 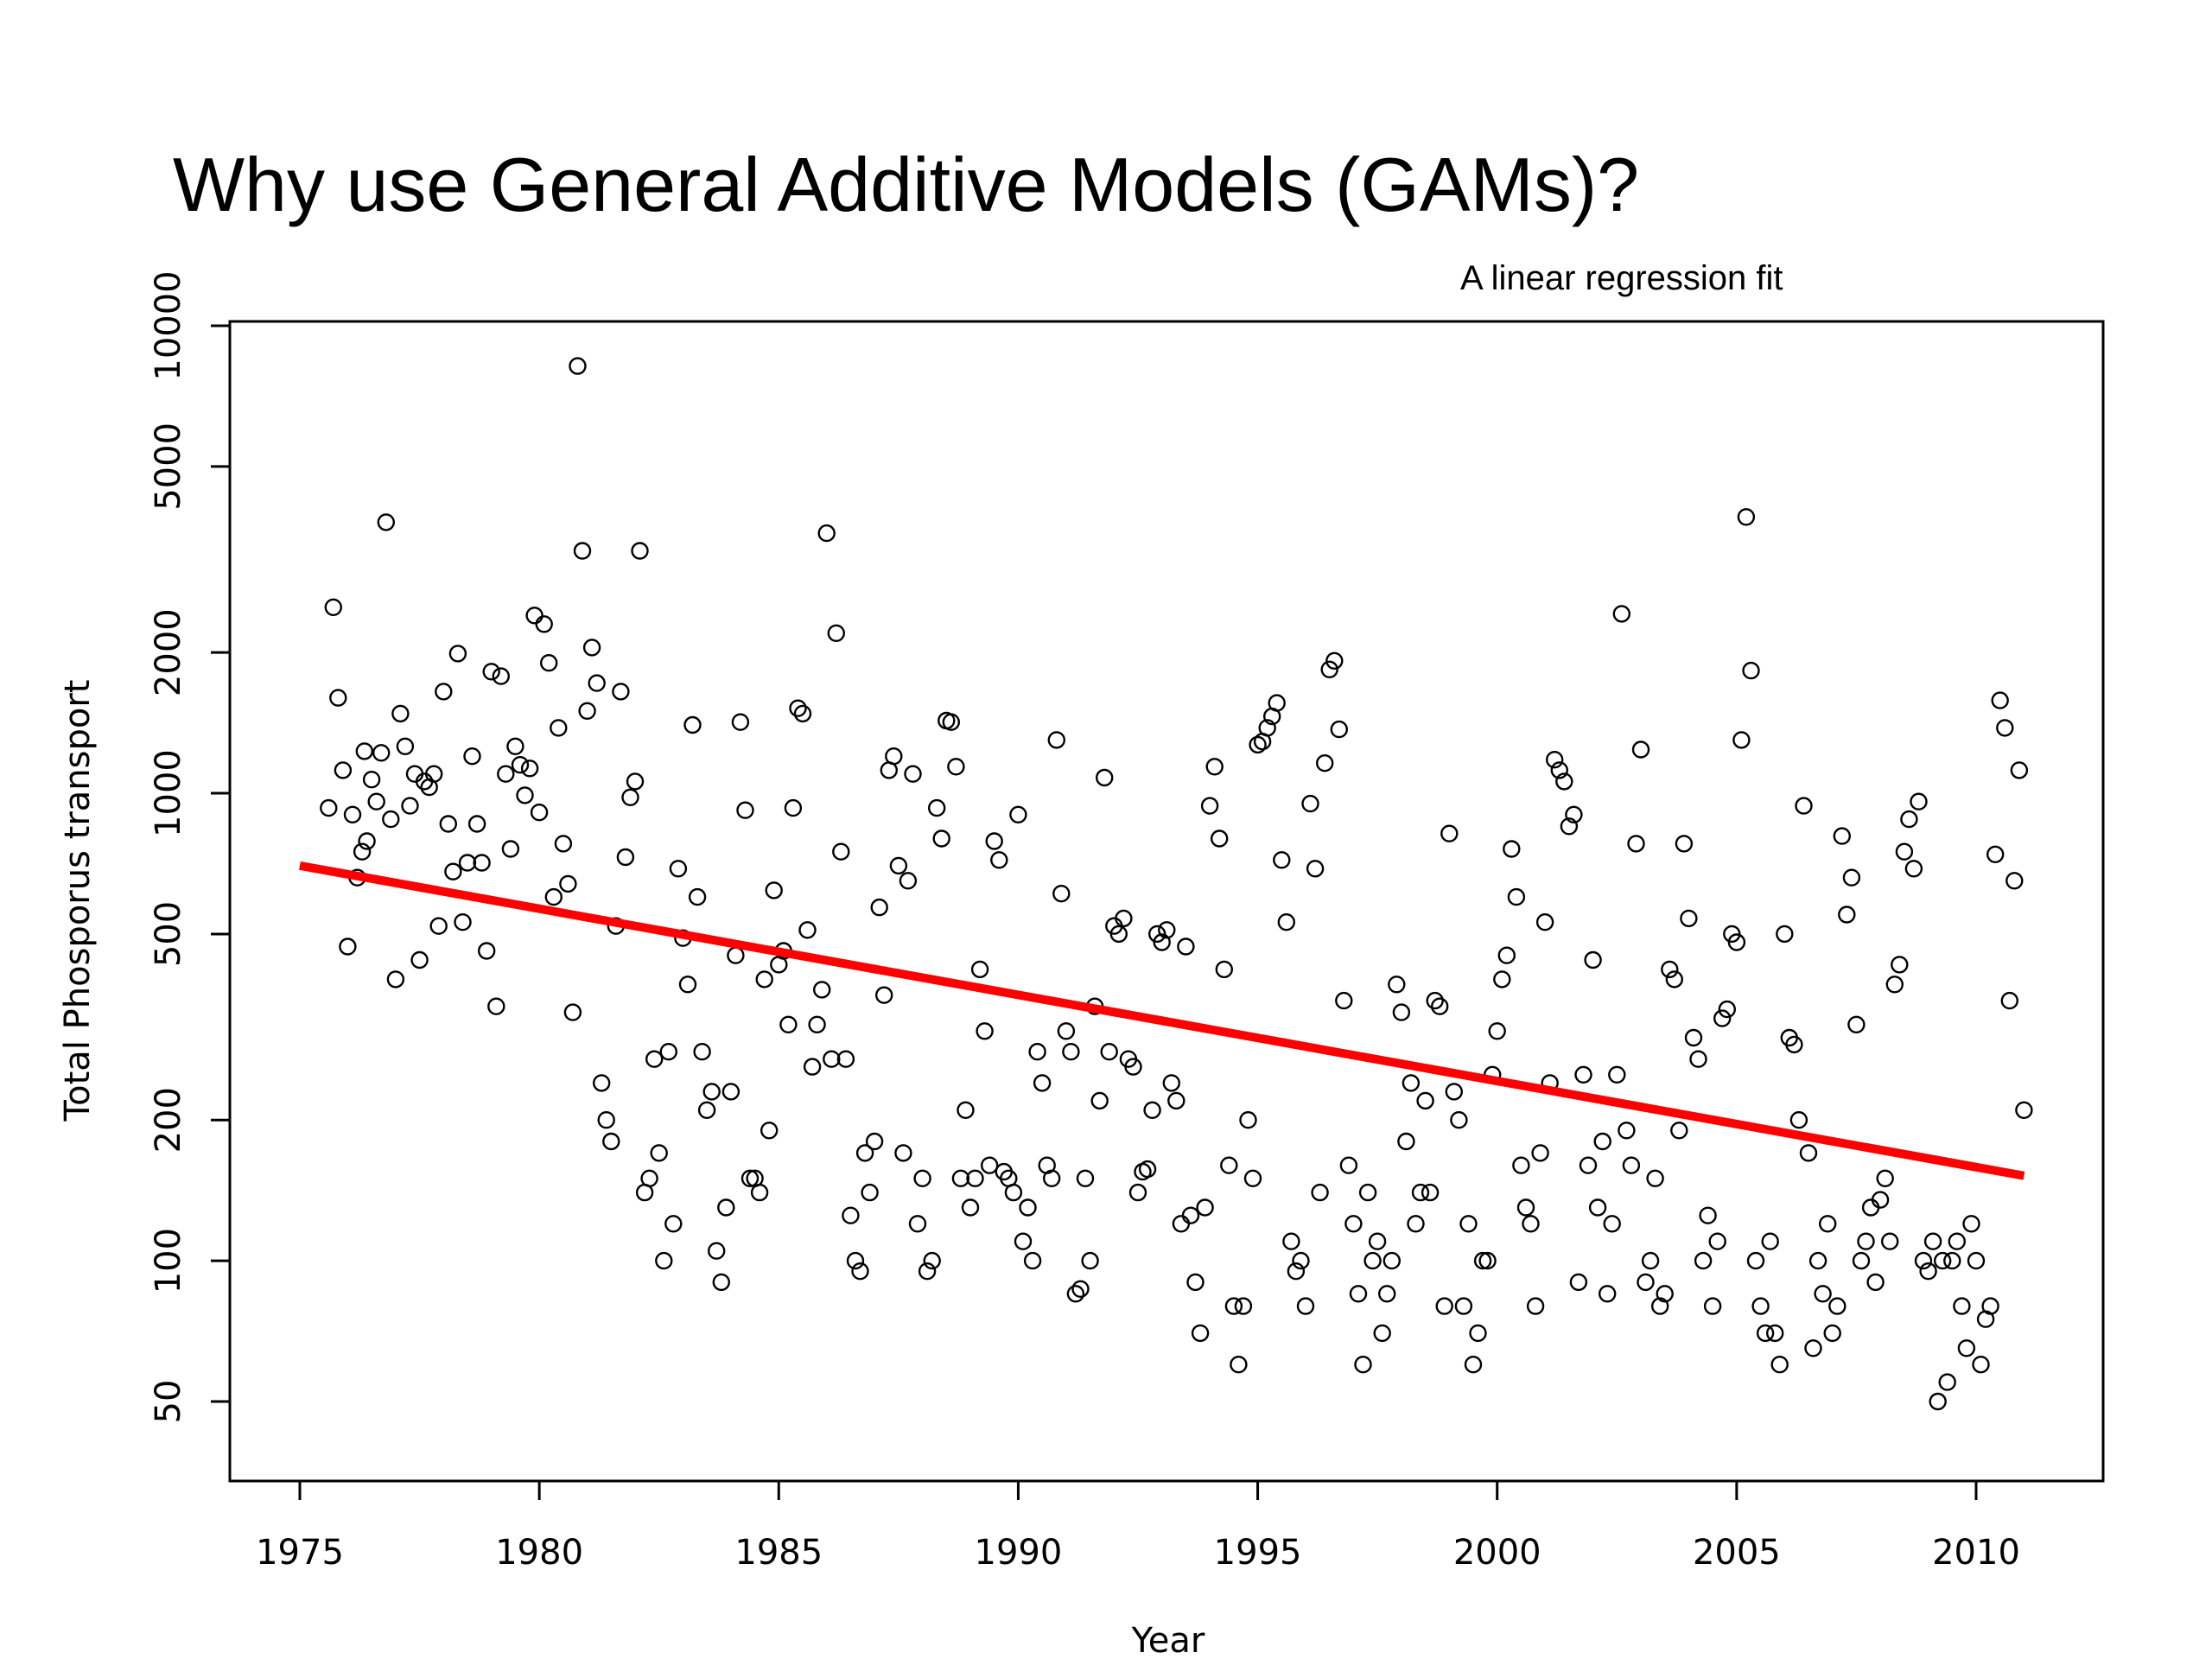 I want to click on y-tick-label: 10000, so click(x=168, y=325).